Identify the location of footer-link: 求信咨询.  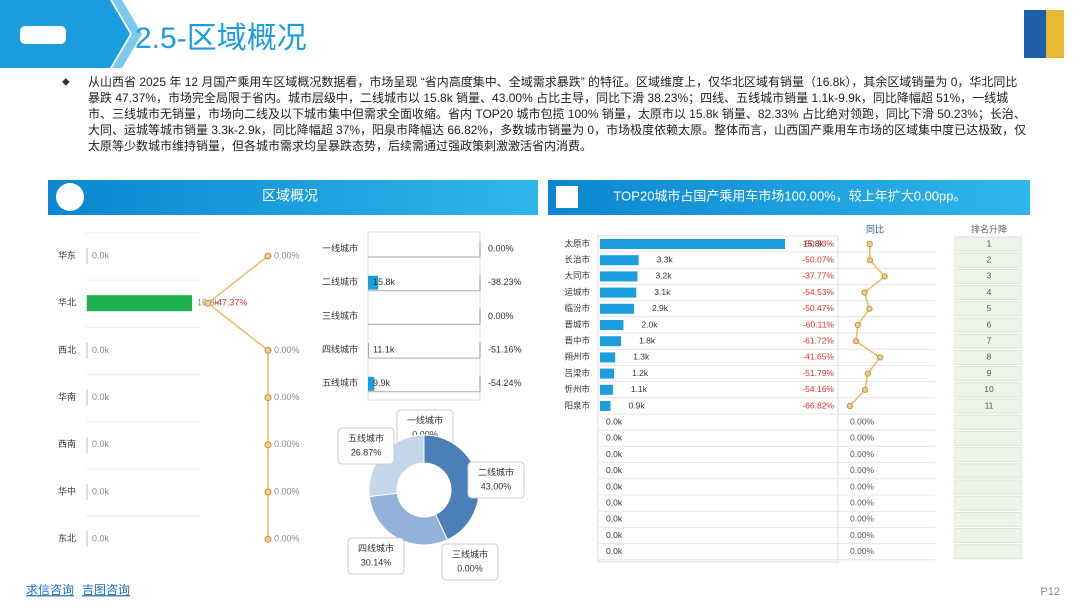
(50, 589).